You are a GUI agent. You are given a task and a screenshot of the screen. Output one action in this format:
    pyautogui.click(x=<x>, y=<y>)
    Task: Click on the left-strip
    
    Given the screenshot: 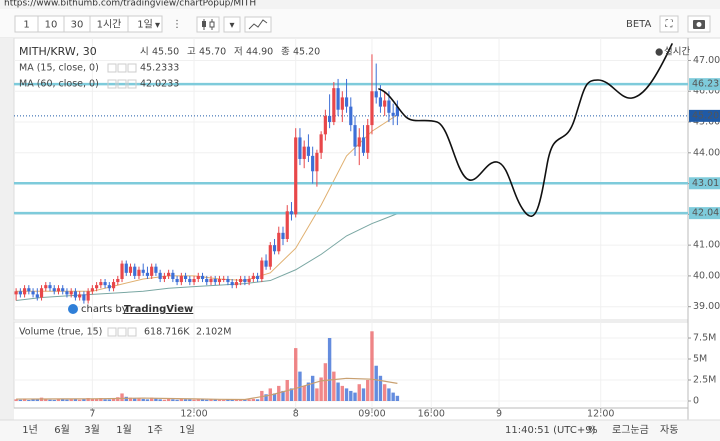 What is the action you would take?
    pyautogui.click(x=7, y=229)
    